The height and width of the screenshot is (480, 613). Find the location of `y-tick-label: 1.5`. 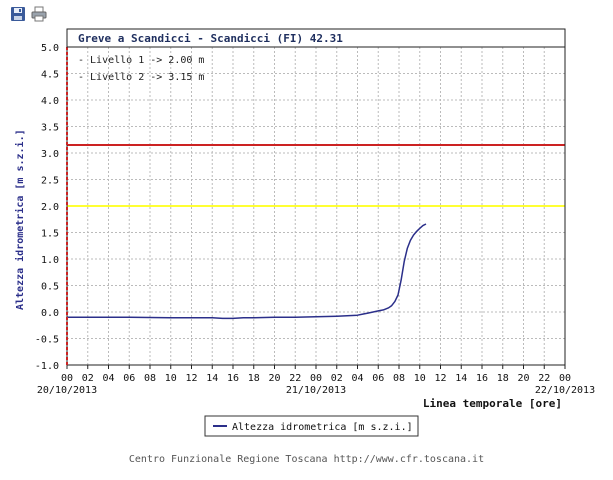

y-tick-label: 1.5 is located at coordinates (50, 234).